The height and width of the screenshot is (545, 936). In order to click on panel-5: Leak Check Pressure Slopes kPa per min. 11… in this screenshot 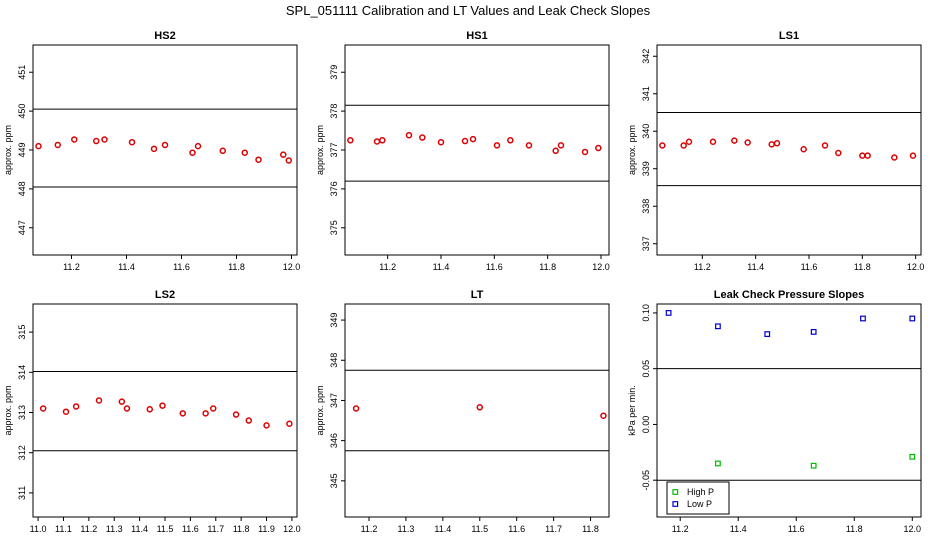, I will do `click(774, 411)`.